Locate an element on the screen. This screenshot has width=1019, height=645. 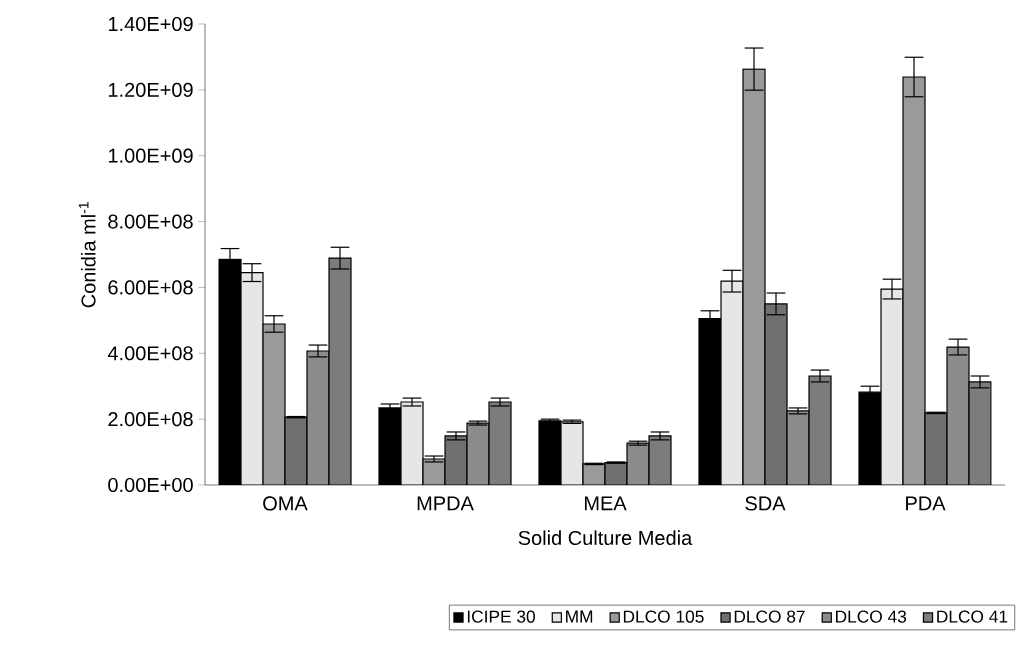
legend-label: DLCO 105 is located at coordinates (663, 616).